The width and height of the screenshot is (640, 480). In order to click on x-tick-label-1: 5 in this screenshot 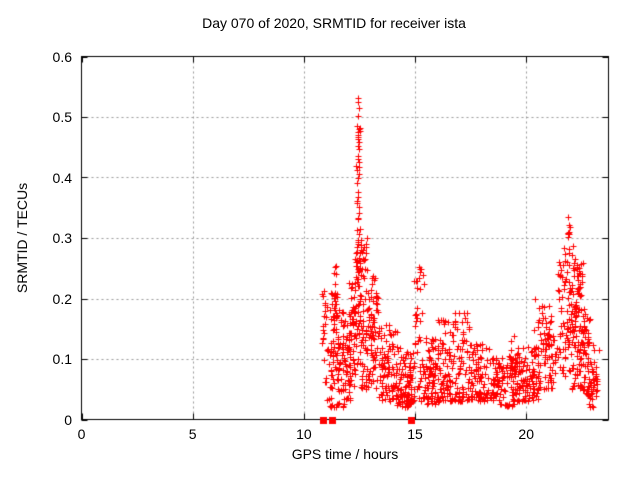, I will do `click(192, 434)`.